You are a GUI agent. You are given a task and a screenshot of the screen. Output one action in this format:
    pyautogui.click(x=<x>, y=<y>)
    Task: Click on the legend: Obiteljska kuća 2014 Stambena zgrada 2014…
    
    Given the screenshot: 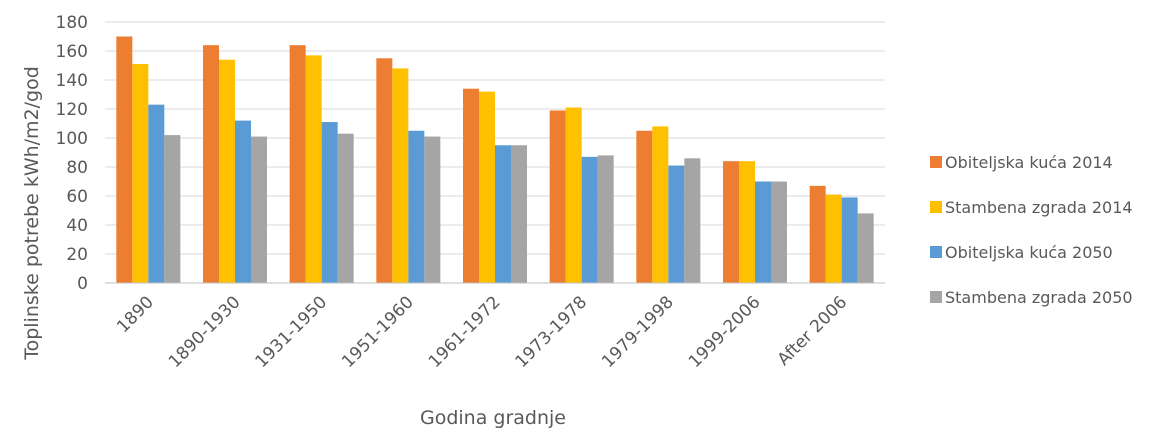 What is the action you would take?
    pyautogui.click(x=1031, y=230)
    